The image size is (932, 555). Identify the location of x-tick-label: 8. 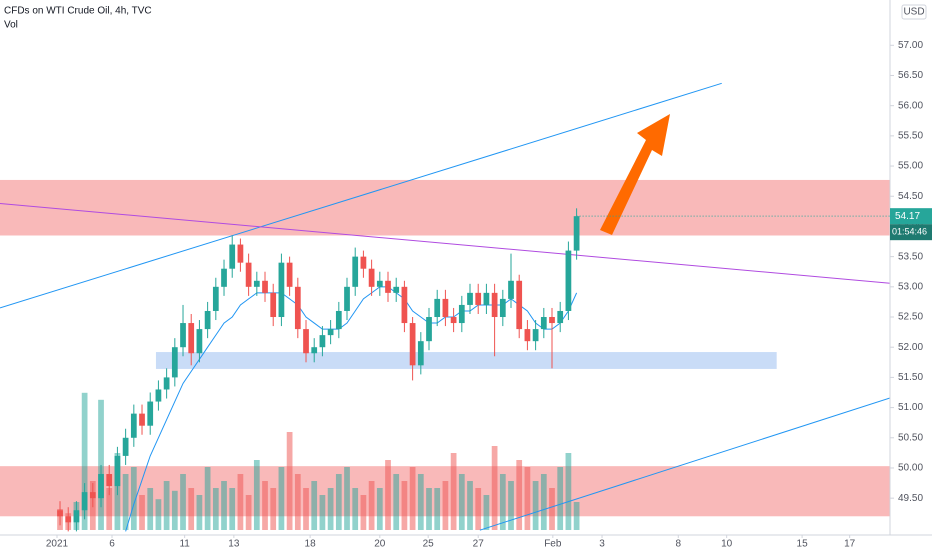
(679, 544).